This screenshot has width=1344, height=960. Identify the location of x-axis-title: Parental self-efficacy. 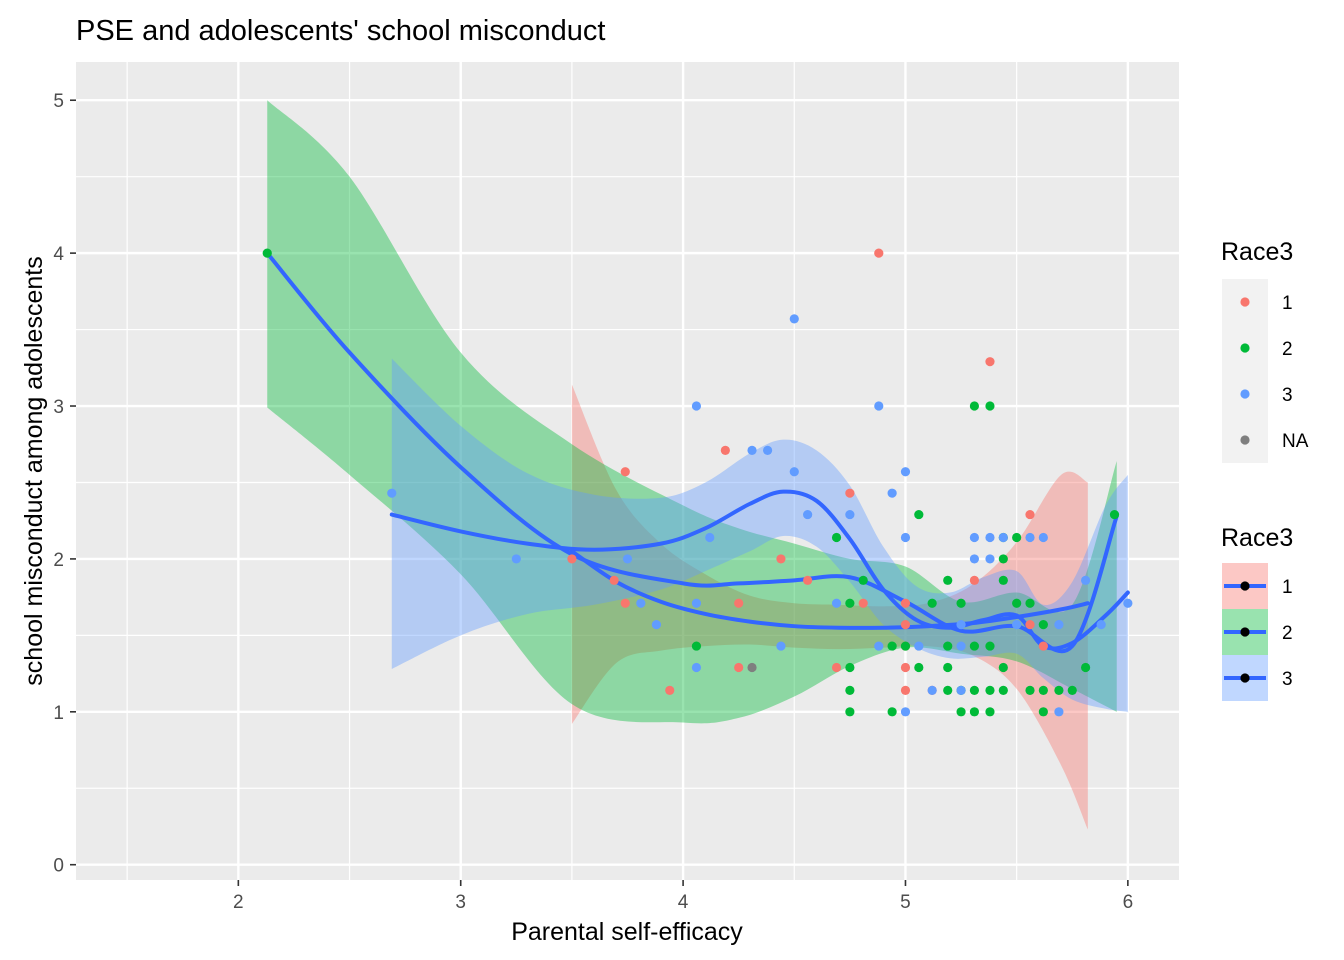
(627, 932).